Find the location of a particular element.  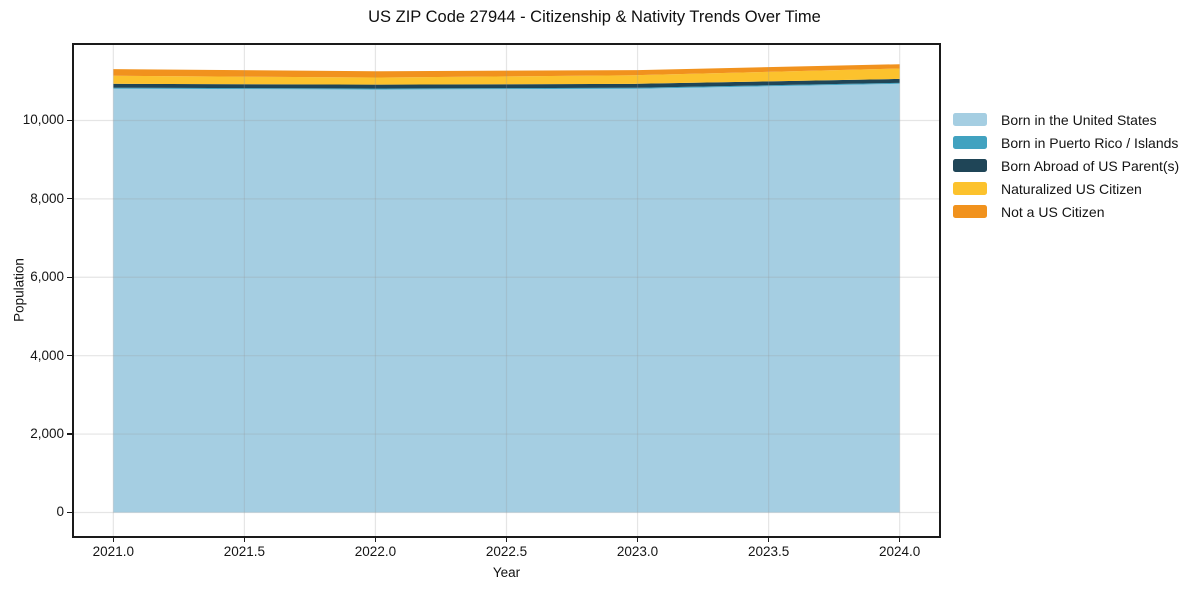

legend-item: Born in Puerto Rico / Islands is located at coordinates (1066, 142).